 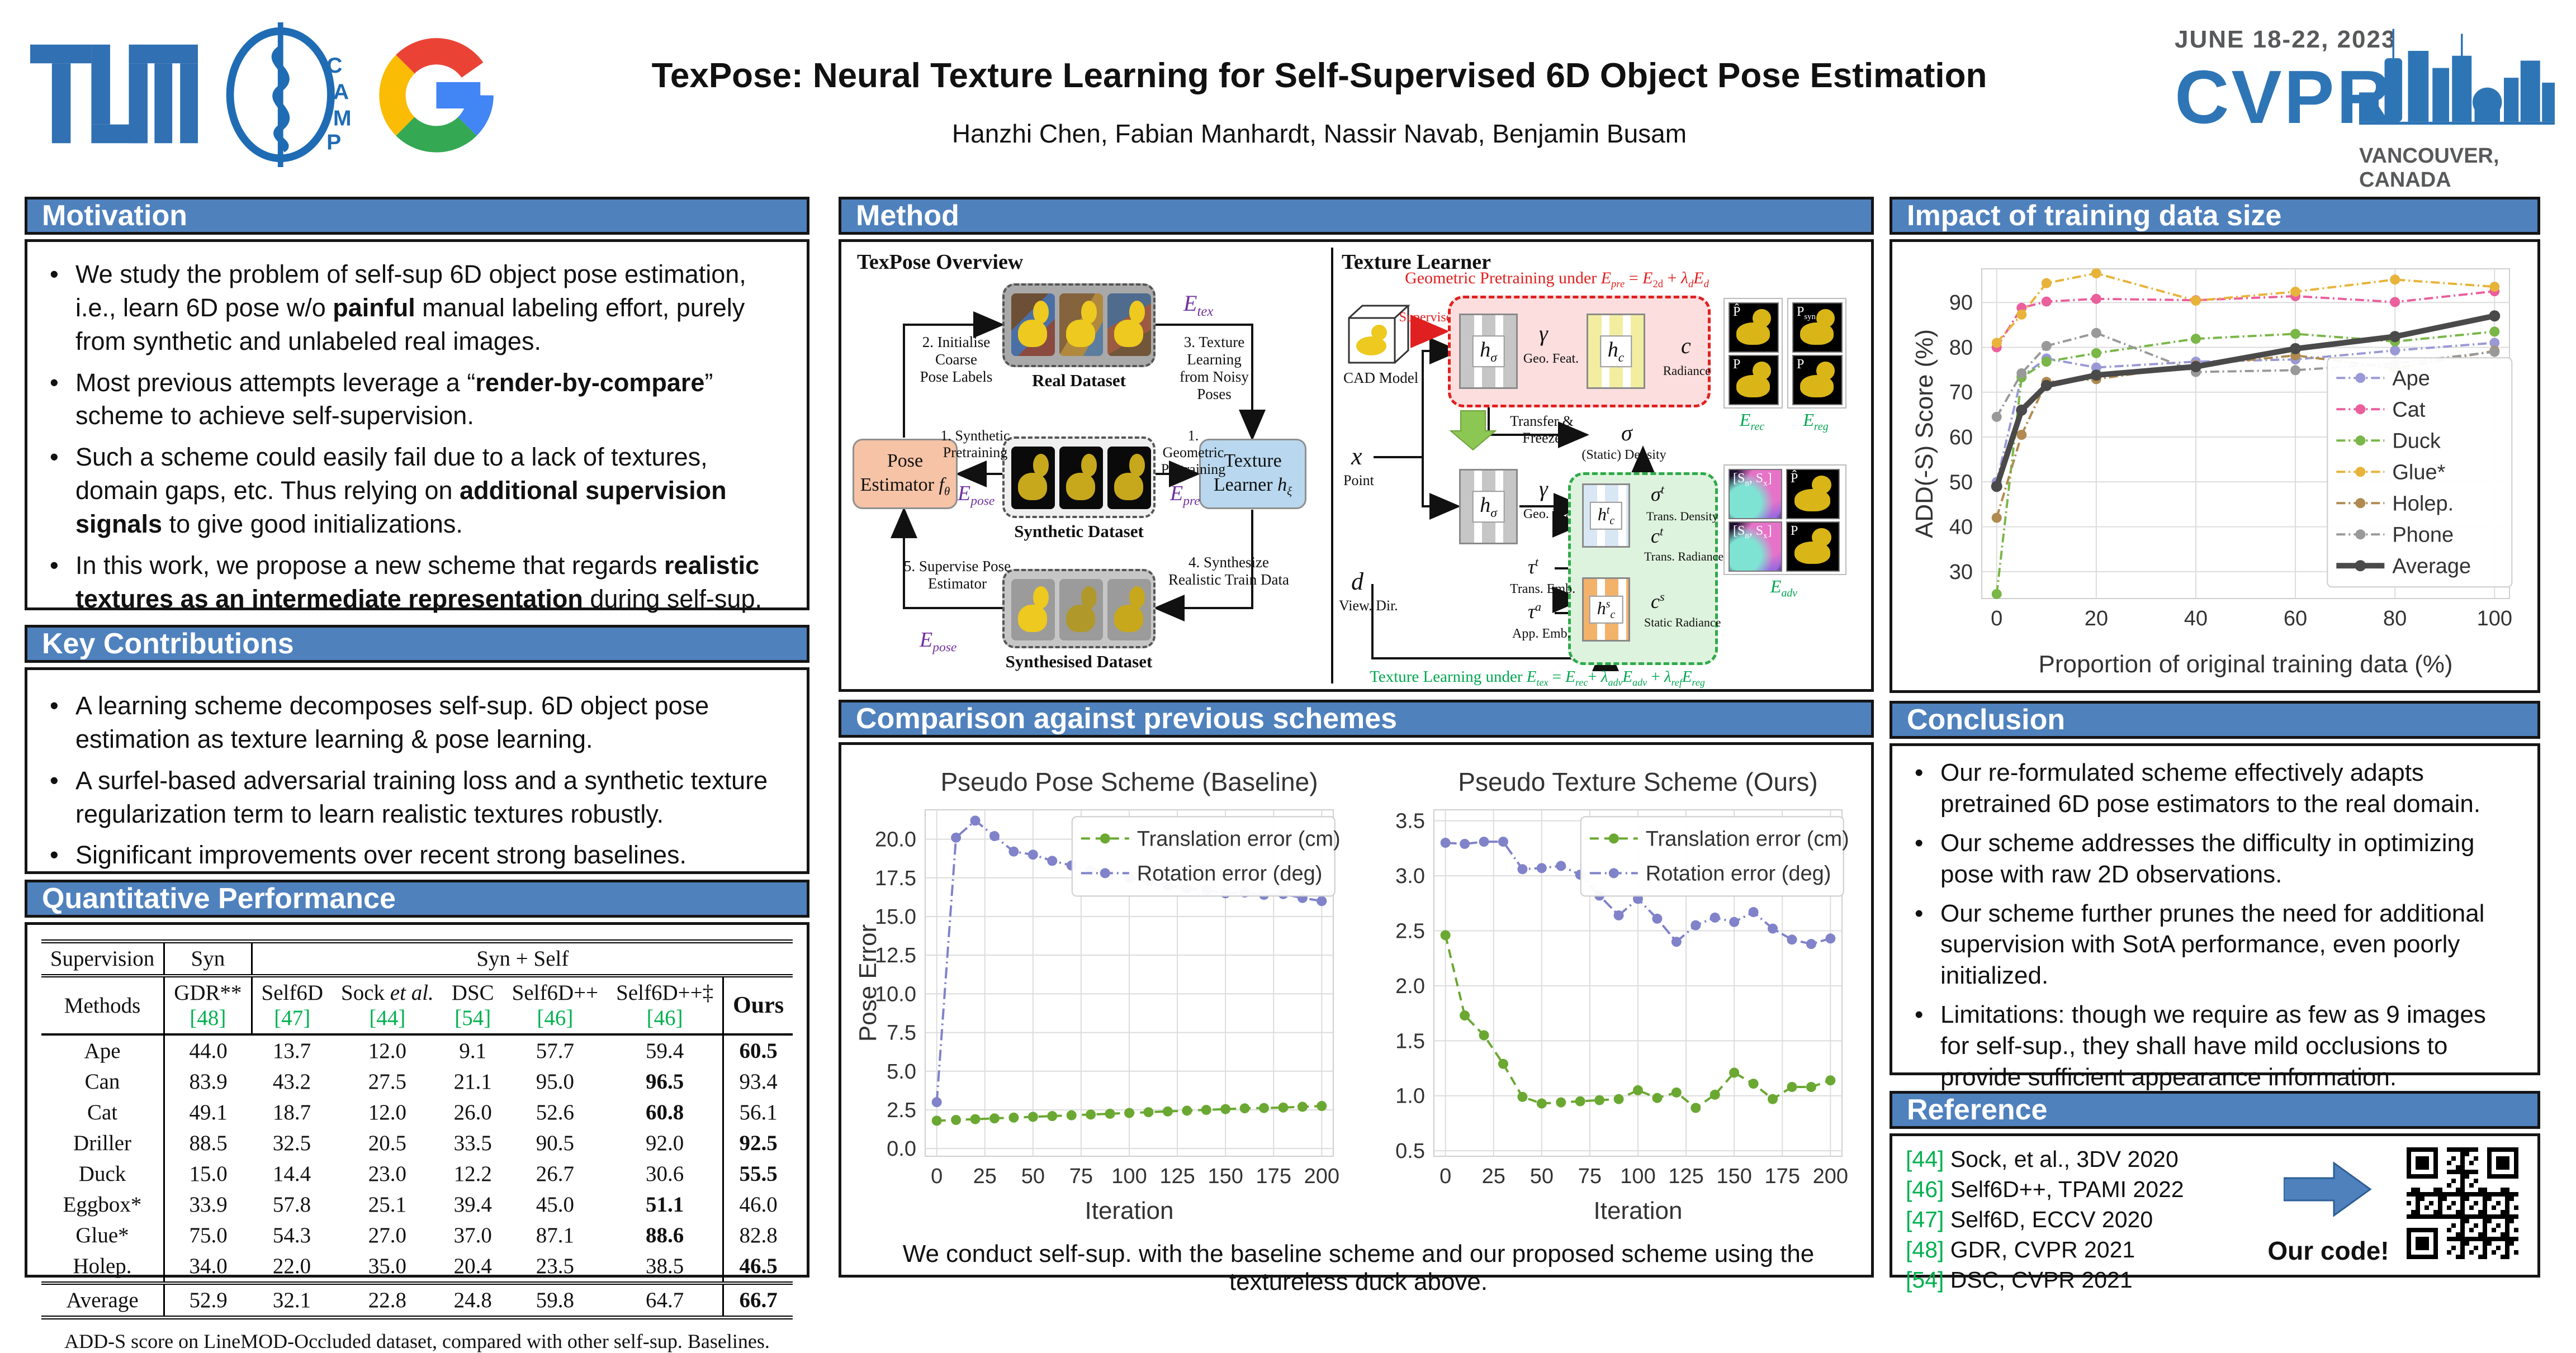 What do you see at coordinates (939, 641) in the screenshot?
I see `e-pose-label: Epose` at bounding box center [939, 641].